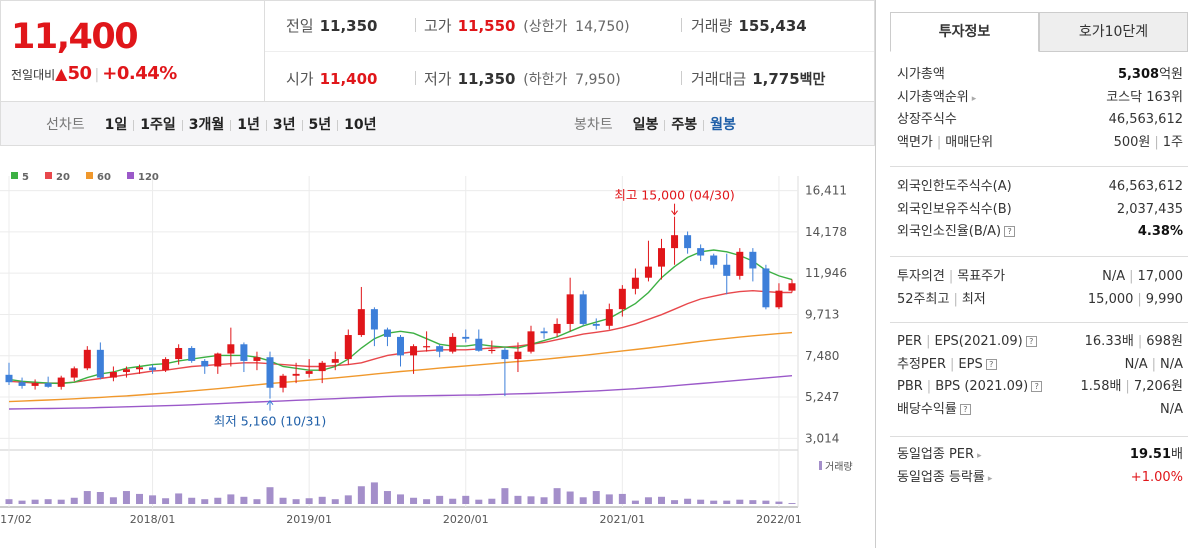  Describe the element at coordinates (33, 75) in the screenshot. I see `change-label: 전일대비` at that location.